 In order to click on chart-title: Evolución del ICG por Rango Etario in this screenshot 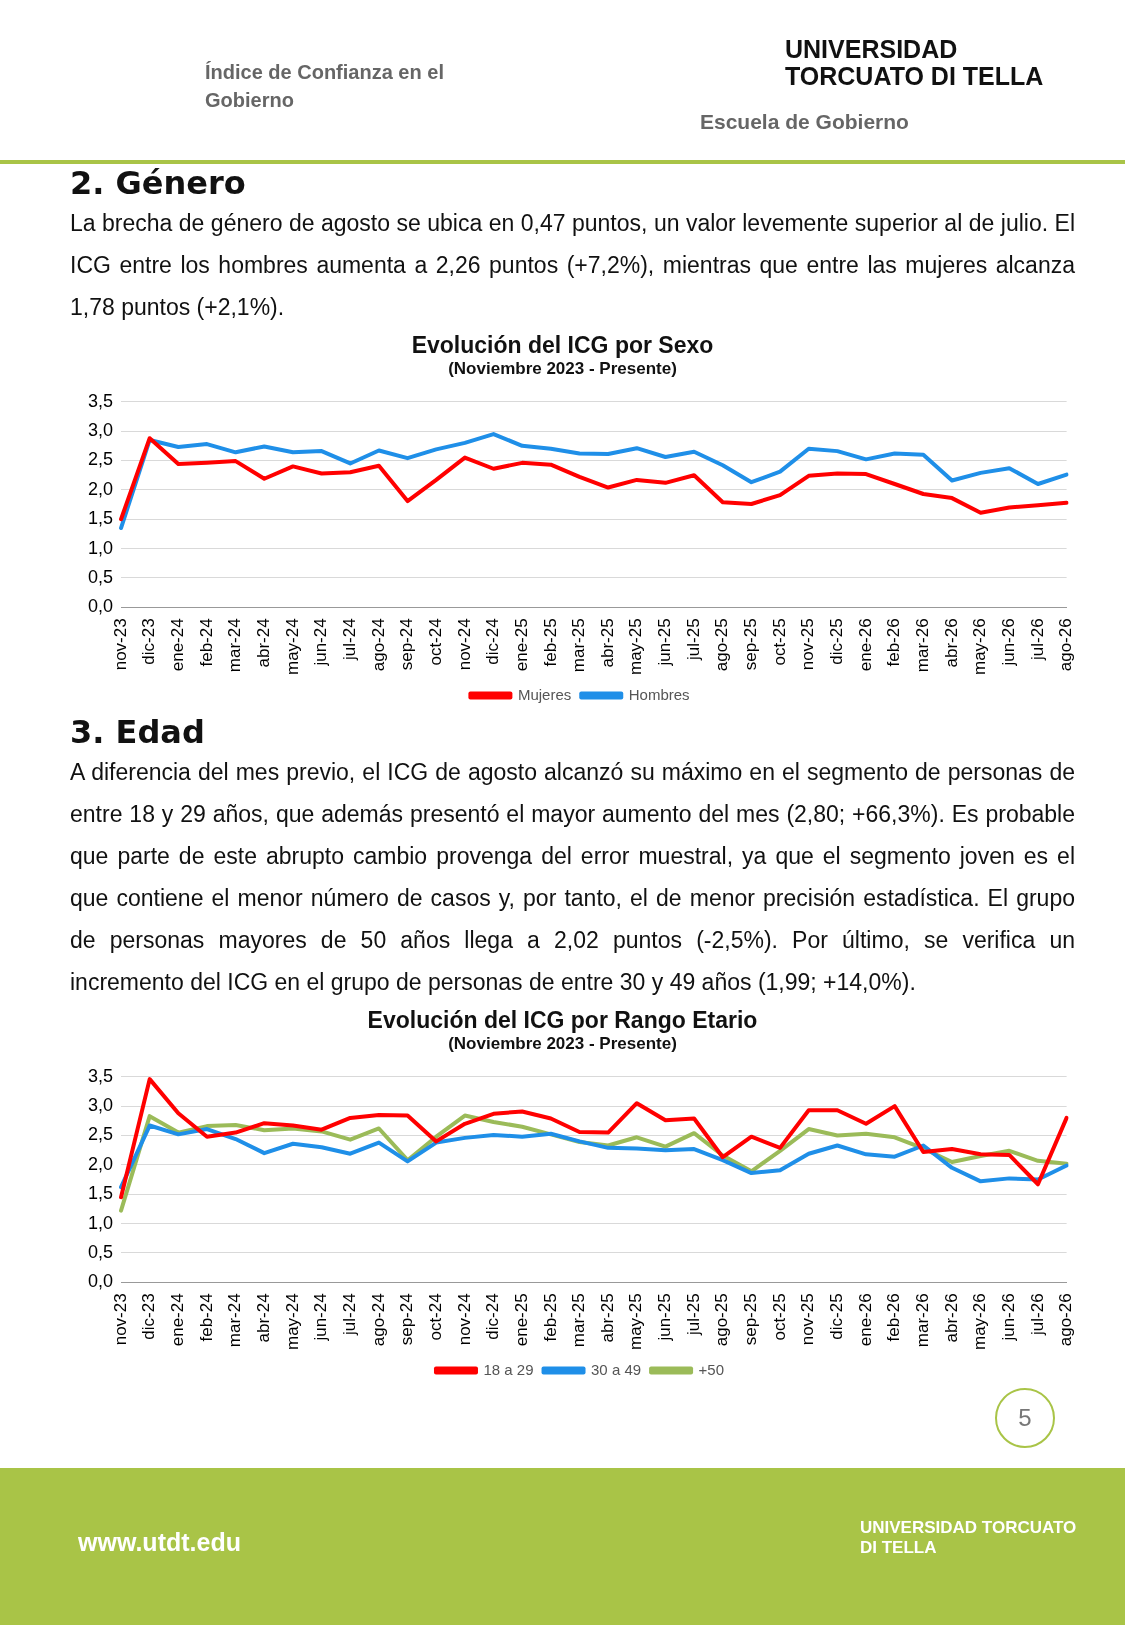, I will do `click(562, 1020)`.